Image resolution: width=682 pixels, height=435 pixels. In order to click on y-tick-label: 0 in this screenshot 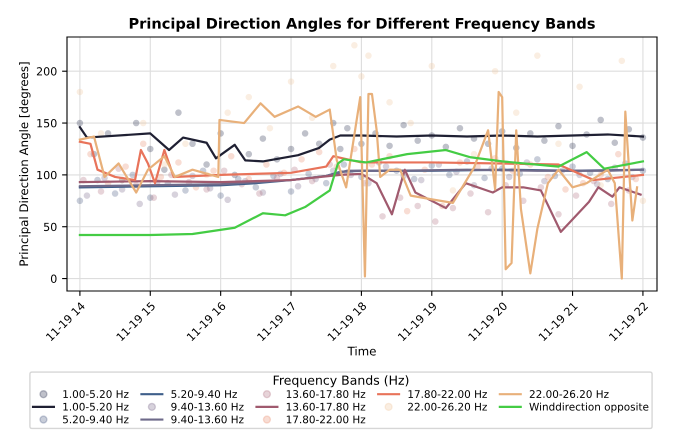, I will do `click(53, 278)`.